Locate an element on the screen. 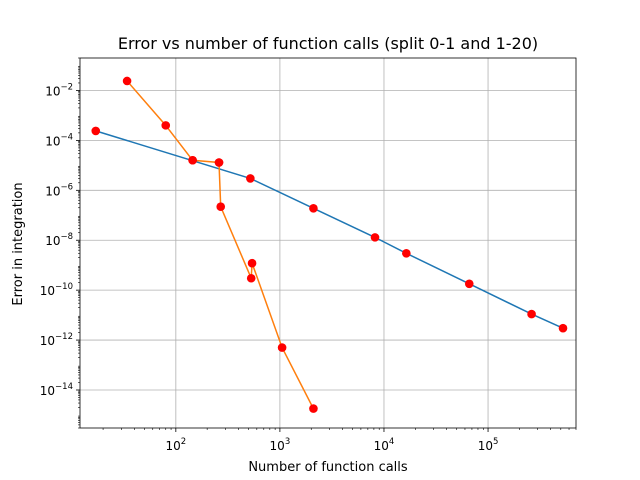 The height and width of the screenshot is (480, 640). y-tick-label: 10⁻⁴ is located at coordinates (59, 140).